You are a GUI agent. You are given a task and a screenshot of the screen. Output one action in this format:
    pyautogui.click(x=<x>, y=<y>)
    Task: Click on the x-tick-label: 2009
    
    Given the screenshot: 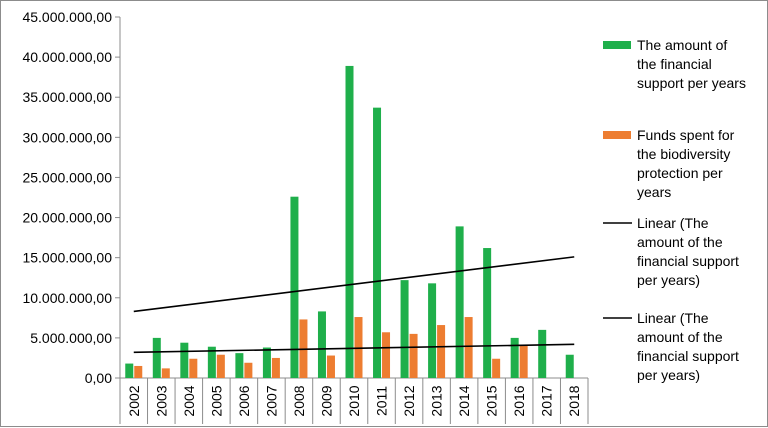 What is the action you would take?
    pyautogui.click(x=326, y=400)
    